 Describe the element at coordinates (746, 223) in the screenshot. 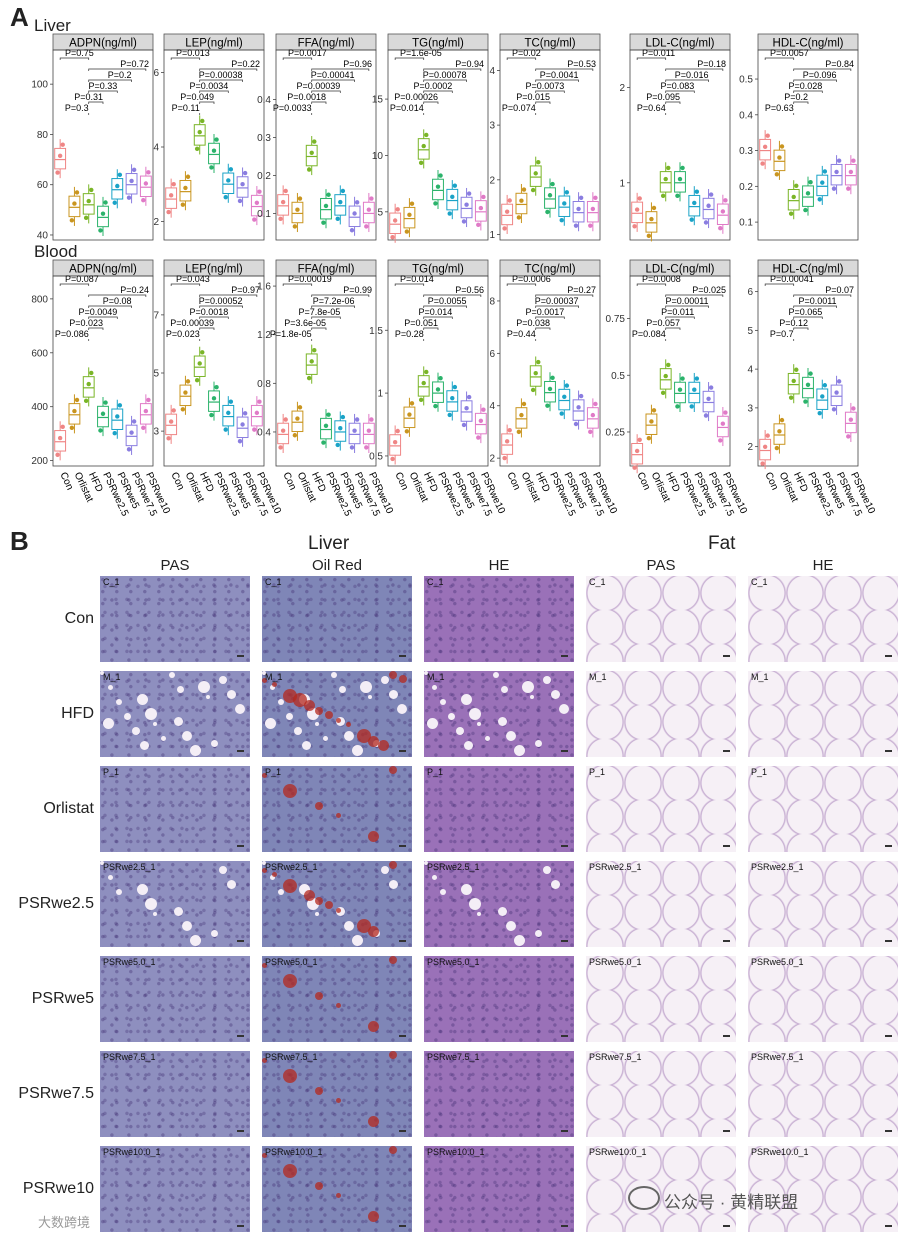

I see `y-tick-label: 0.1` at that location.